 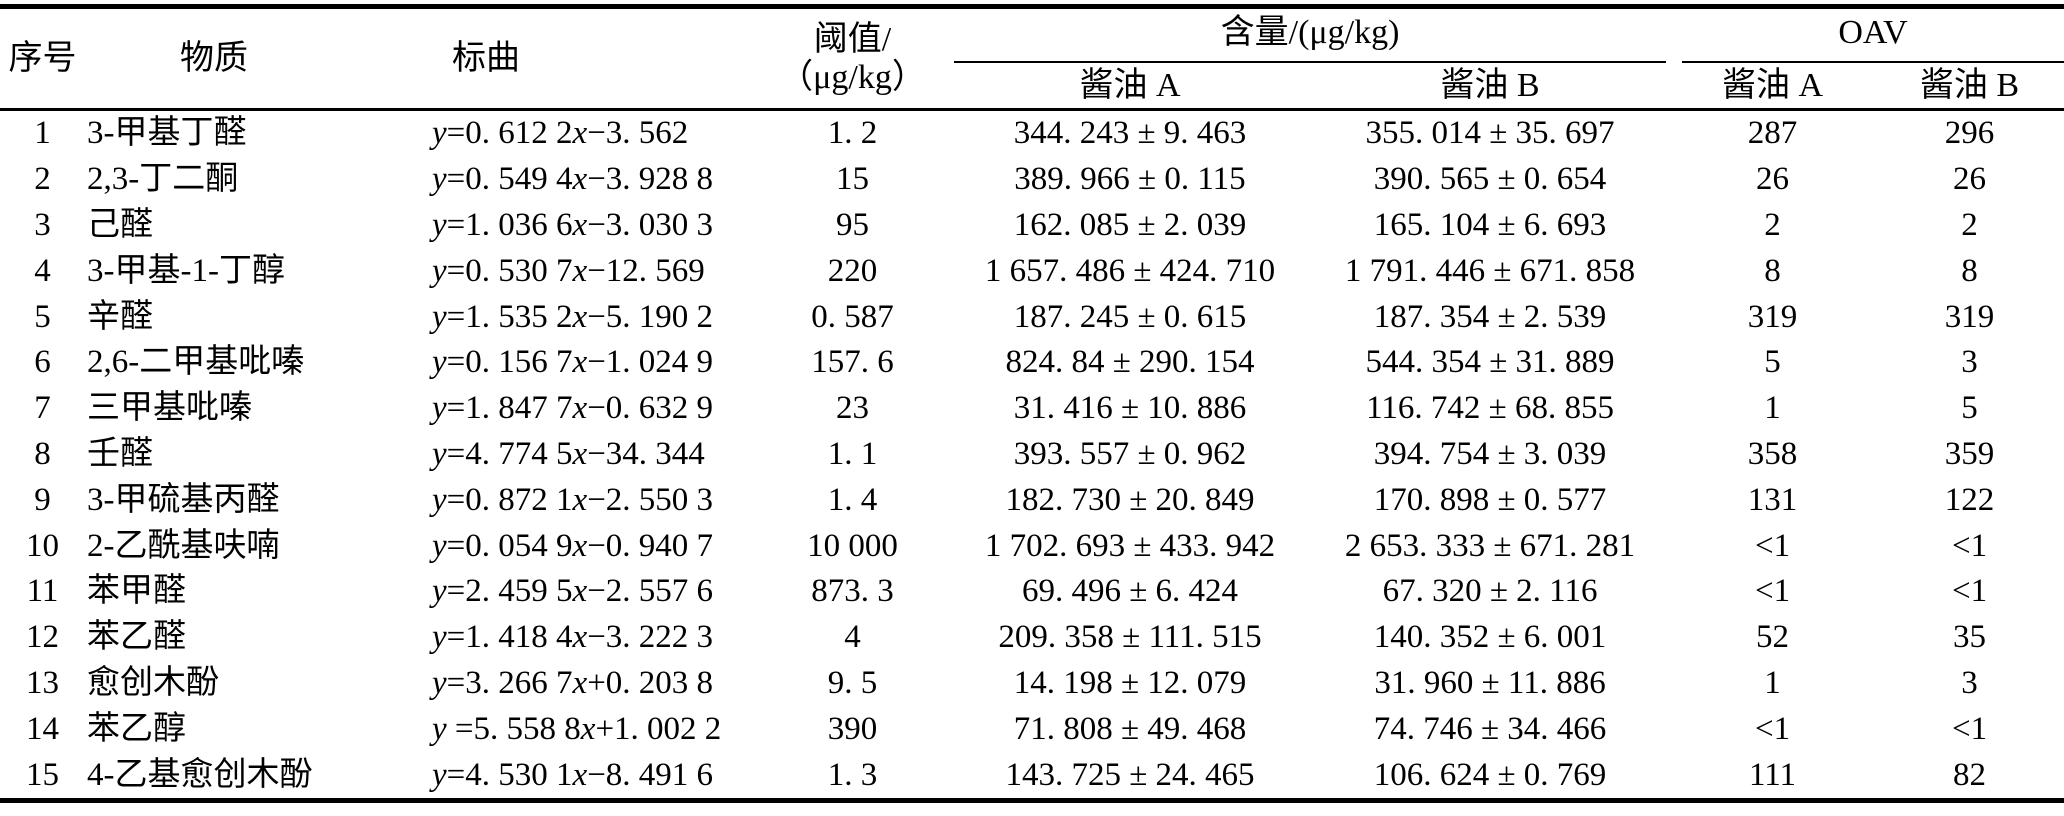 What do you see at coordinates (120, 316) in the screenshot?
I see `substance-cell: 辛醛` at bounding box center [120, 316].